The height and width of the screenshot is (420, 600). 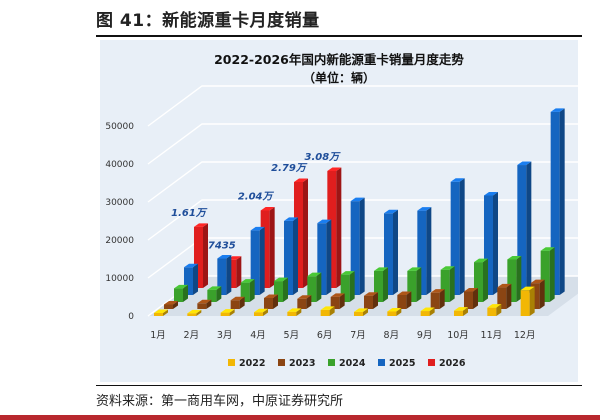 What do you see at coordinates (220, 401) in the screenshot?
I see `source-note: 资料来源：第一商用车网，中原证券研究所` at bounding box center [220, 401].